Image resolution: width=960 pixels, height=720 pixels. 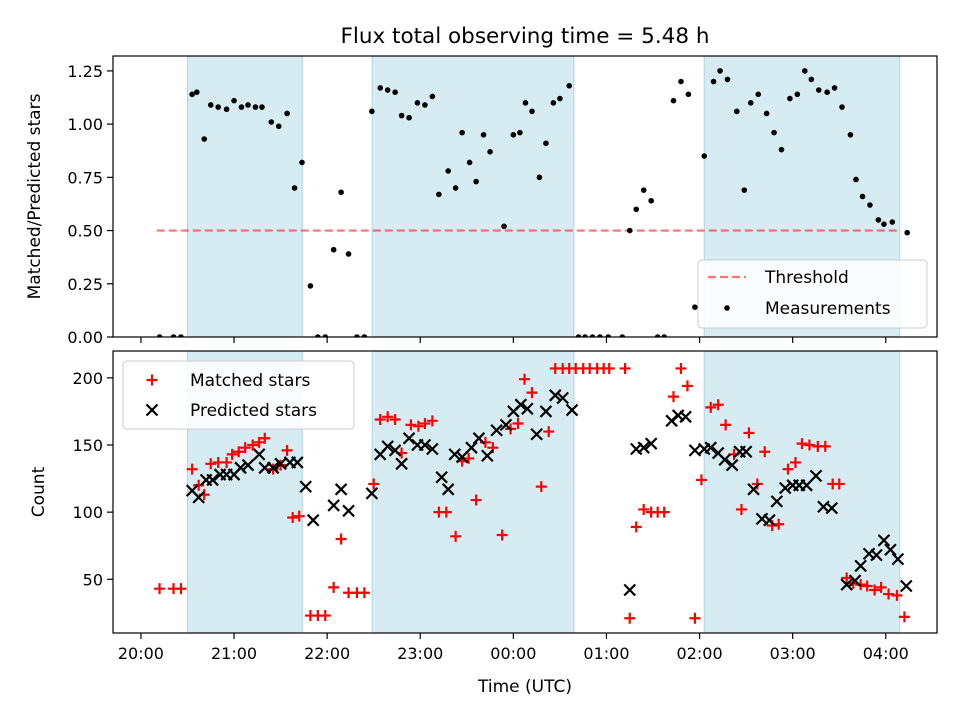 What do you see at coordinates (812, 294) in the screenshot?
I see `top-legend` at bounding box center [812, 294].